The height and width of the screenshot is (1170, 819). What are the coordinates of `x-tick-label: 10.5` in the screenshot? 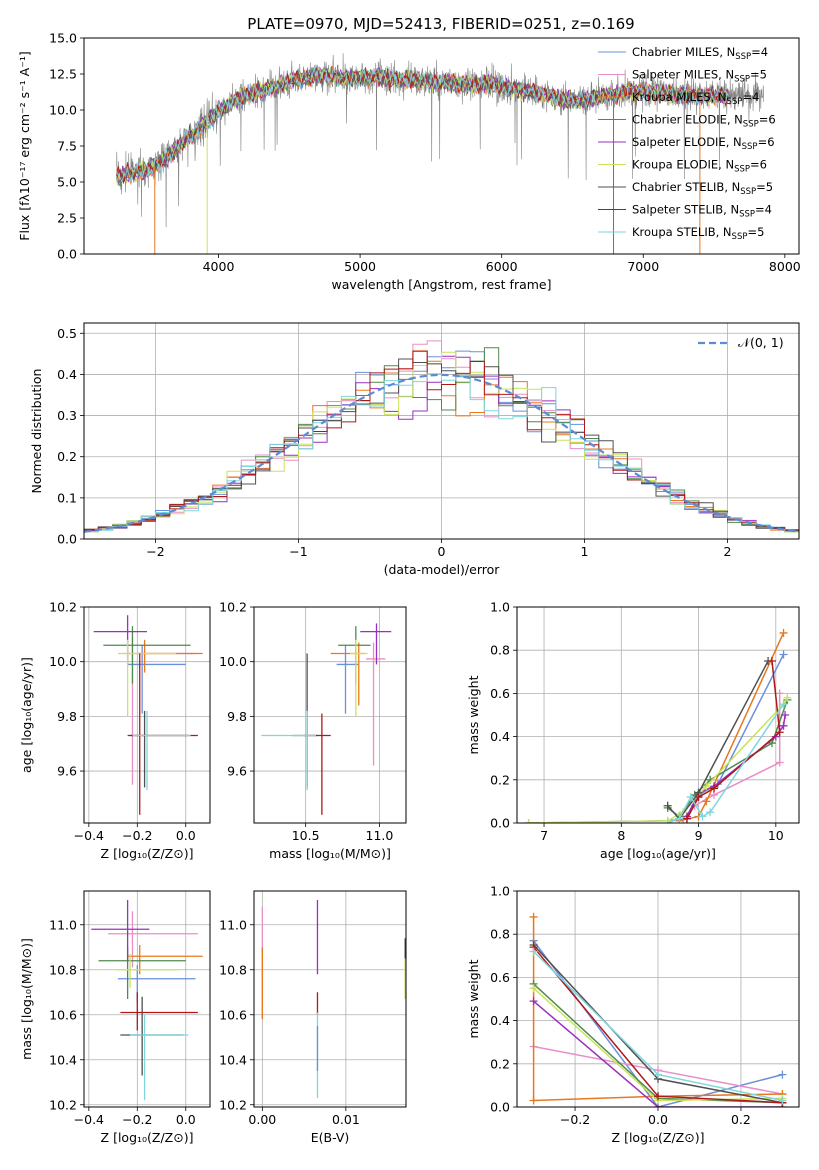 It's located at (306, 835).